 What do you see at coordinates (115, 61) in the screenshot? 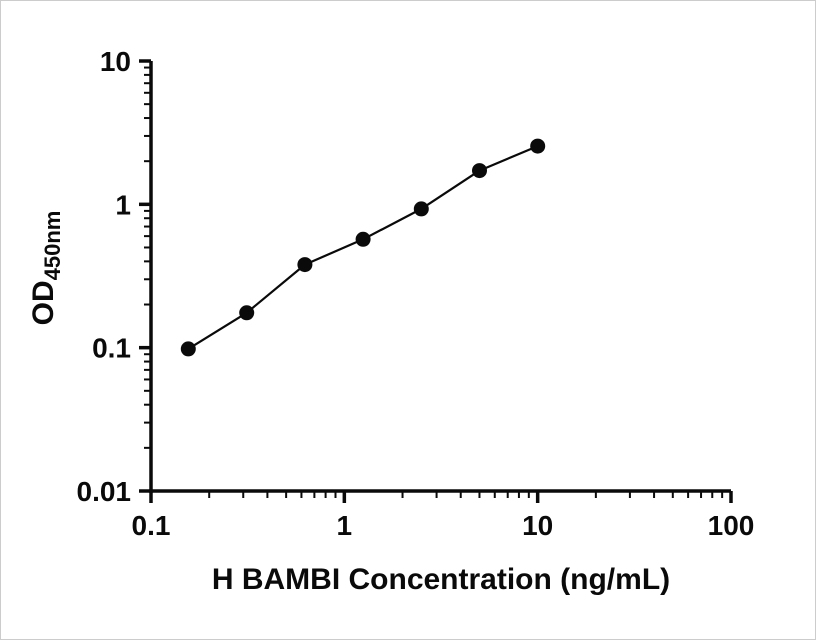
I see `y-tick-label: 10` at bounding box center [115, 61].